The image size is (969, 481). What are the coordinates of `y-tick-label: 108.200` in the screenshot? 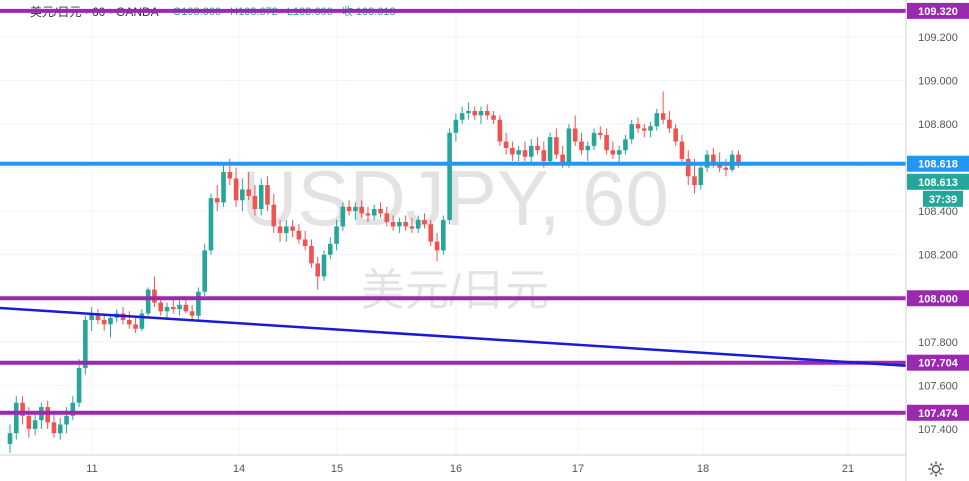 It's located at (938, 256).